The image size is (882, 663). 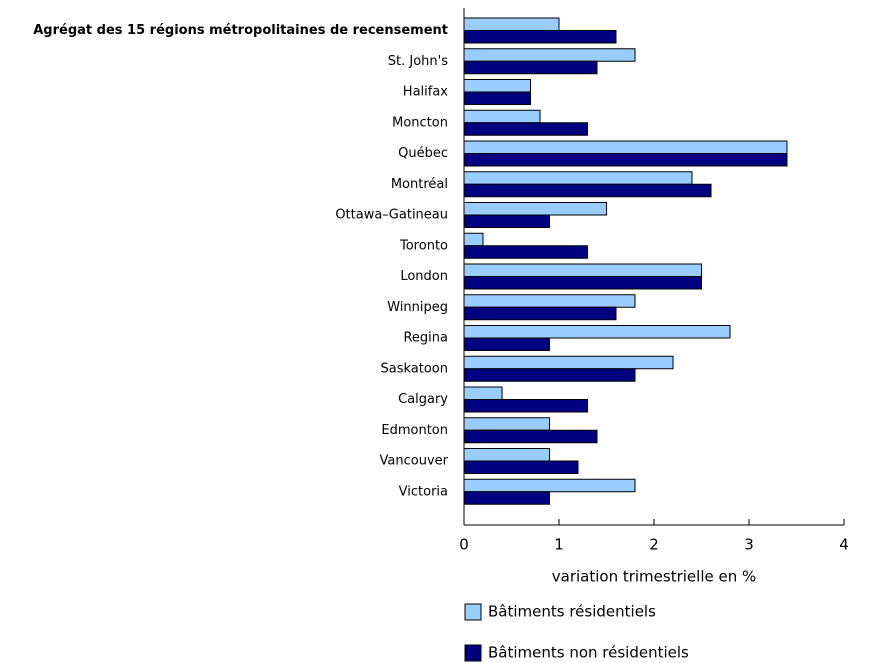 What do you see at coordinates (426, 92) in the screenshot?
I see `y-tick-label: Halifax` at bounding box center [426, 92].